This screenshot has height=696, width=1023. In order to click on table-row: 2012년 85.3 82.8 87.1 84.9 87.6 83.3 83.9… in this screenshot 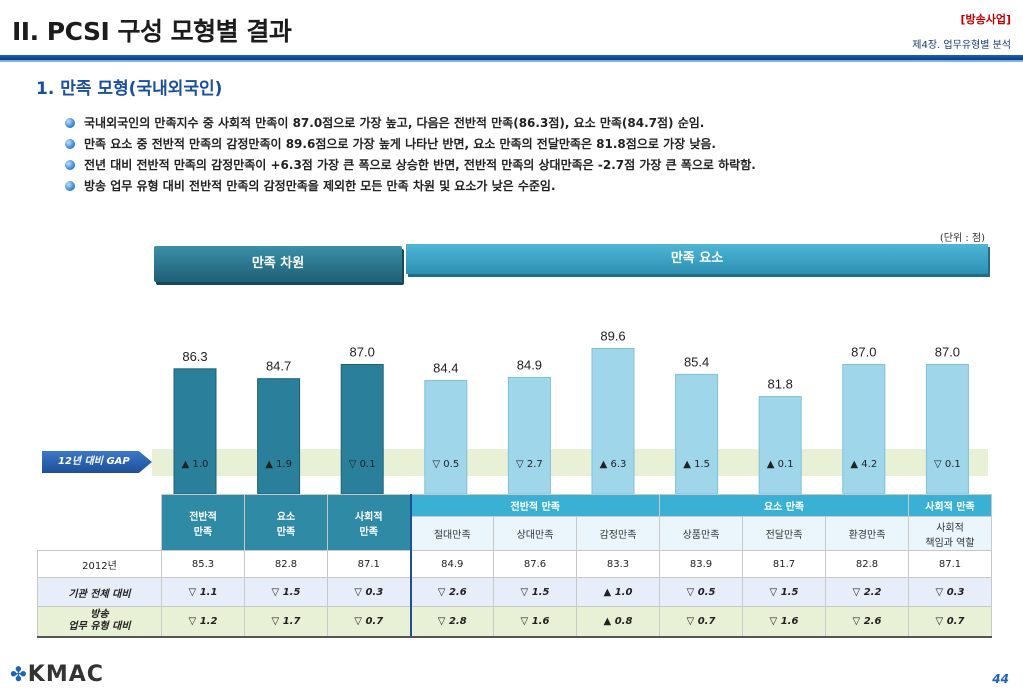, I will do `click(514, 564)`.